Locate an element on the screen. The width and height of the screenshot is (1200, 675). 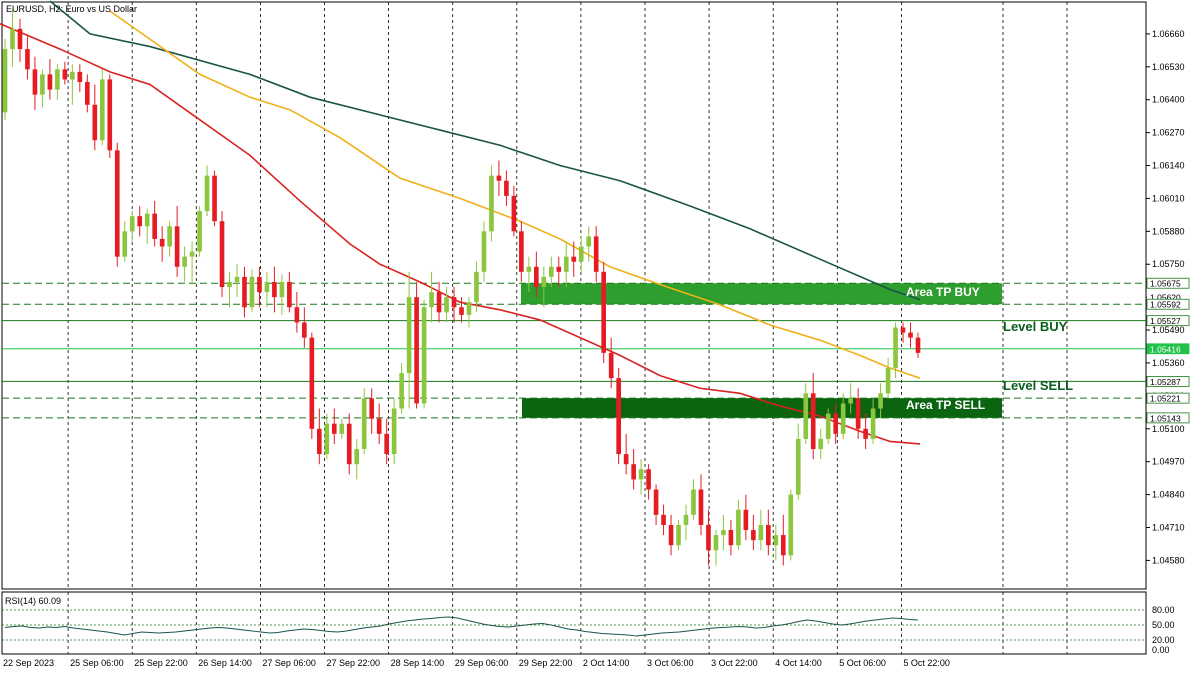
chart-title: EURUSD, H2: Euro vs US Dollar is located at coordinates (71, 9).